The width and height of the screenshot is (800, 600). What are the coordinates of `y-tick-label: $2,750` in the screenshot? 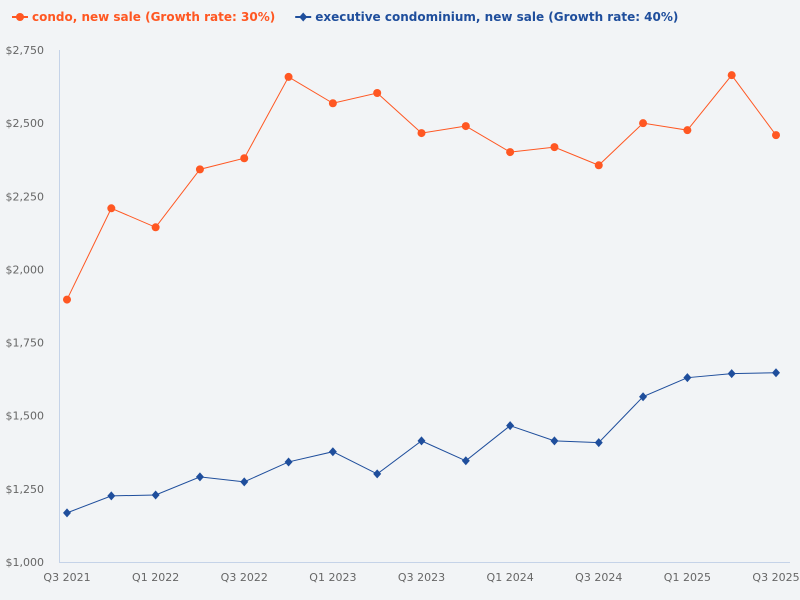 It's located at (25, 50).